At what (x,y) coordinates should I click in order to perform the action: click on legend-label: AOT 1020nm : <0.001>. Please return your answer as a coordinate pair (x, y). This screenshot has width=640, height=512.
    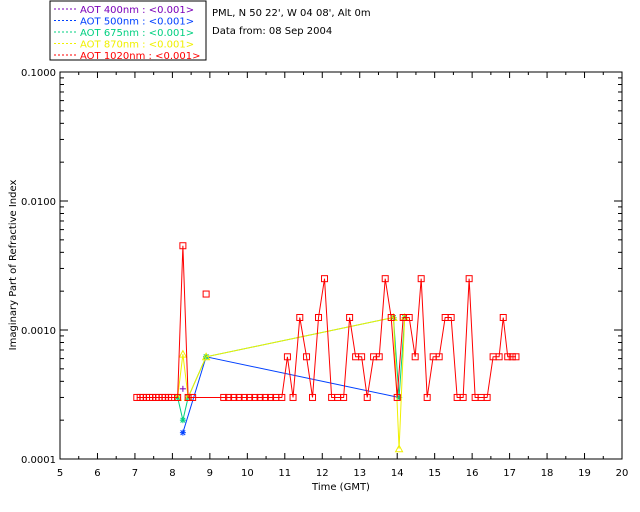
    Looking at the image, I should click on (140, 56).